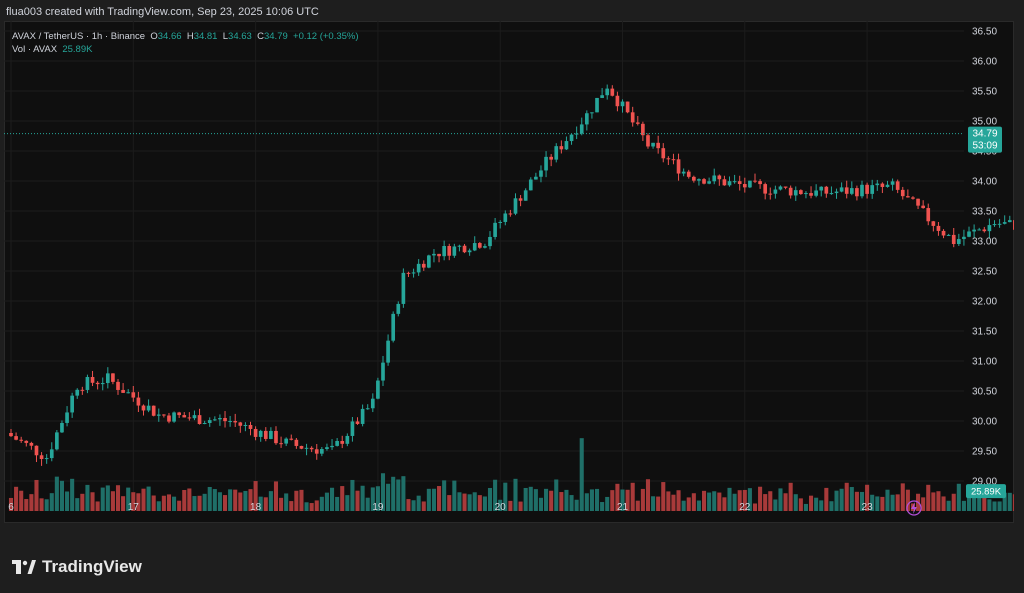  Describe the element at coordinates (77, 49) in the screenshot. I see `volume-value: 25.89K` at that location.